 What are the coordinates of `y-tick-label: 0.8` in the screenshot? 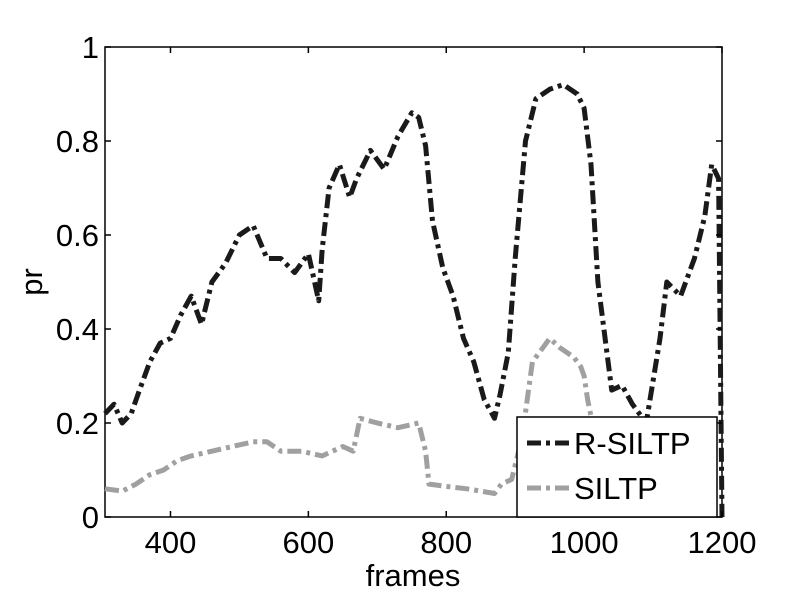 It's located at (77, 141).